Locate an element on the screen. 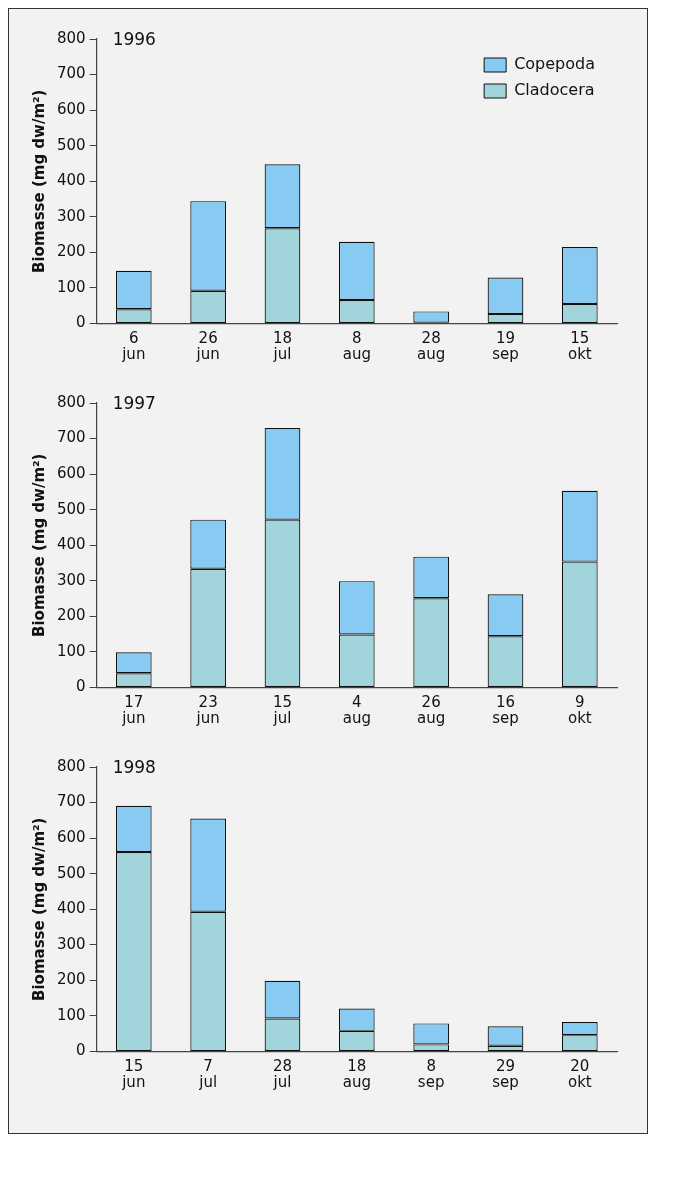 This screenshot has width=675, height=1196. legend-label: Cladocera is located at coordinates (554, 90).